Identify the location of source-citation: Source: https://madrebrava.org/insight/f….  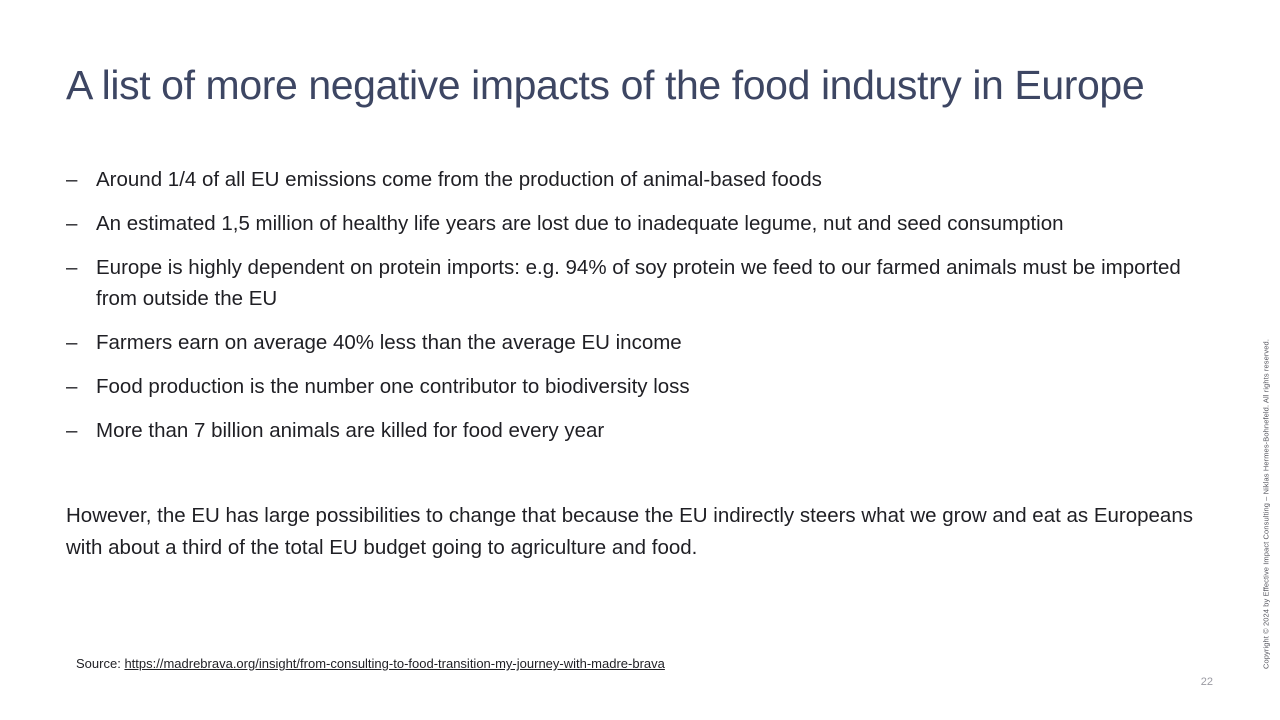
(370, 663).